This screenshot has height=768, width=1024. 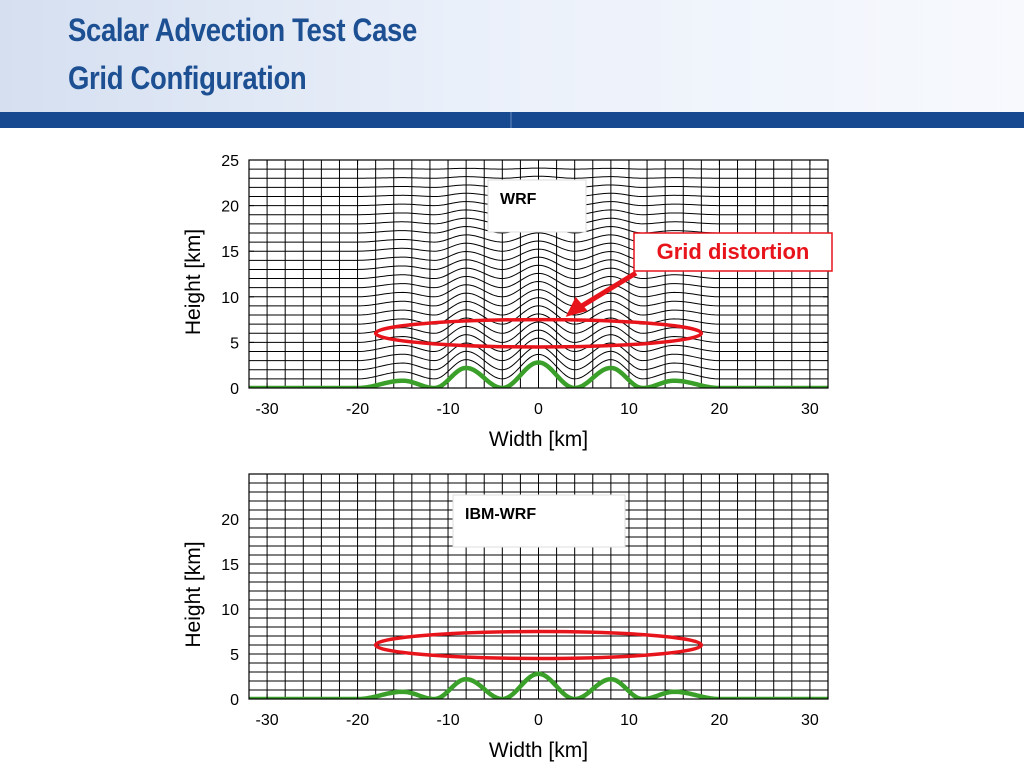 I want to click on y-tick-label: 25, so click(x=230, y=161).